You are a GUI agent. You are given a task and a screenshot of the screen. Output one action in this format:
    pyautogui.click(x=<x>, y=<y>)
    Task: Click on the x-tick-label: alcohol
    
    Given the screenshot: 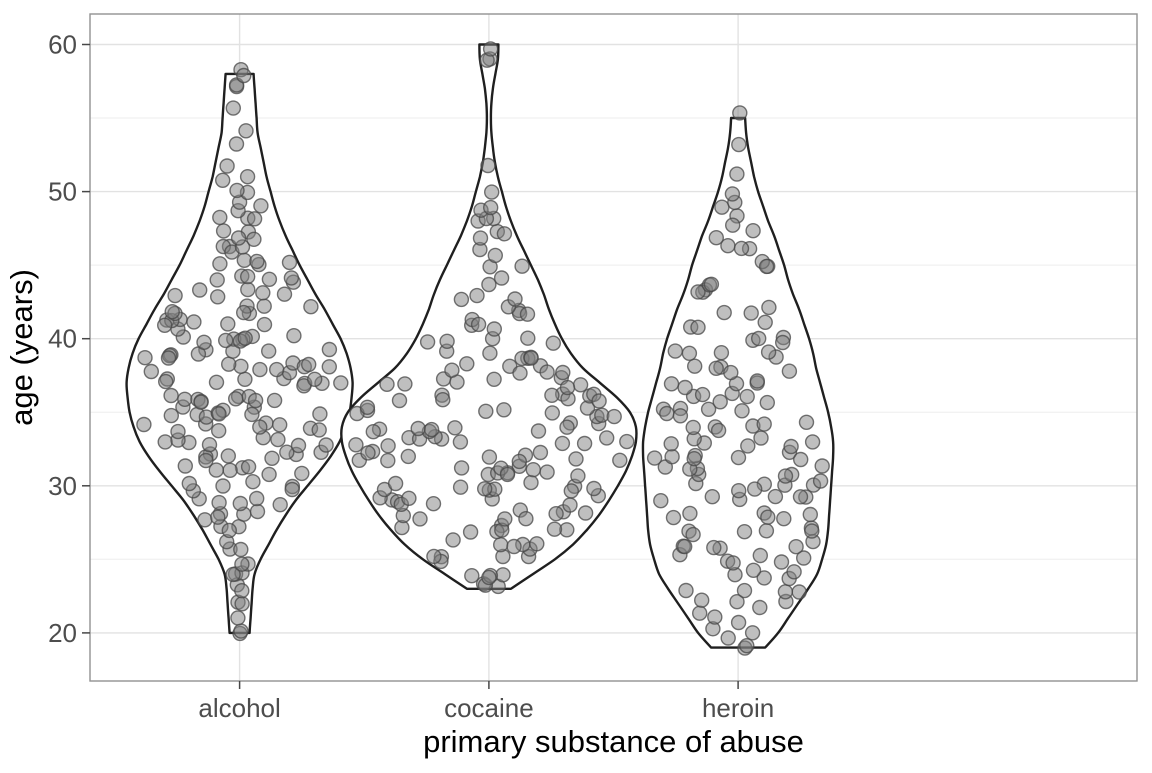 What is the action you would take?
    pyautogui.click(x=239, y=708)
    